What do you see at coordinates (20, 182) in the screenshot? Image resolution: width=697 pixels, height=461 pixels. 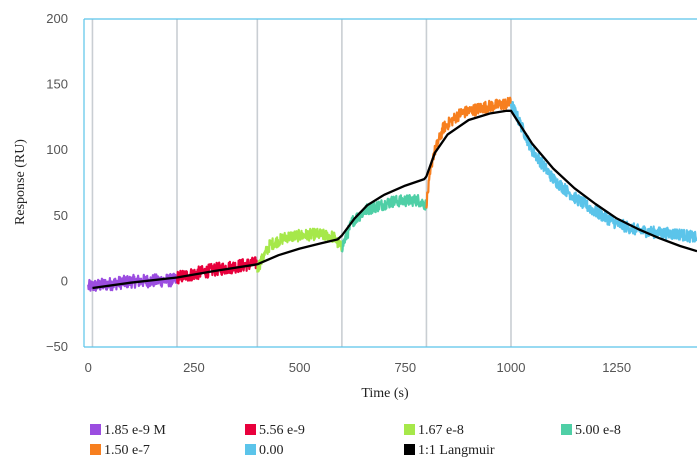 I see `y-axis-title: Response (RU)` at bounding box center [20, 182].